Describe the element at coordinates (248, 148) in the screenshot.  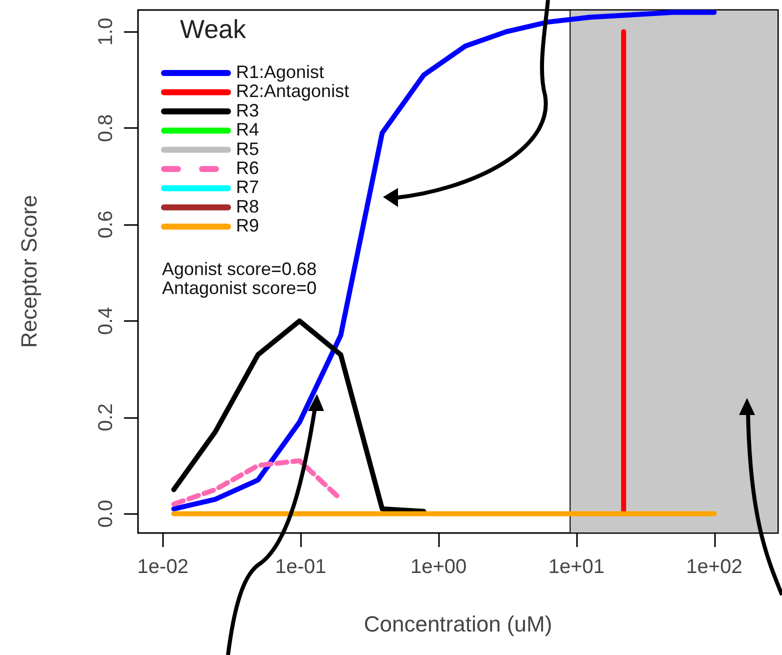
I see `legend-label: R5` at that location.